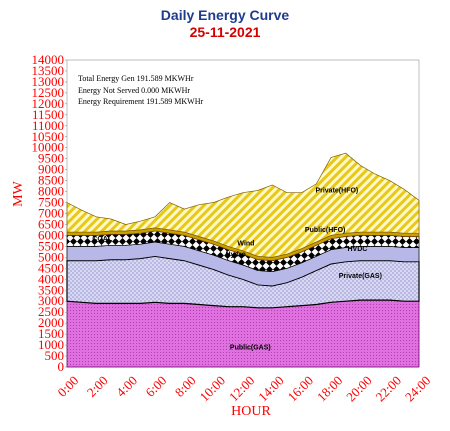  What do you see at coordinates (243, 333) in the screenshot?
I see `public-gas-area` at bounding box center [243, 333].